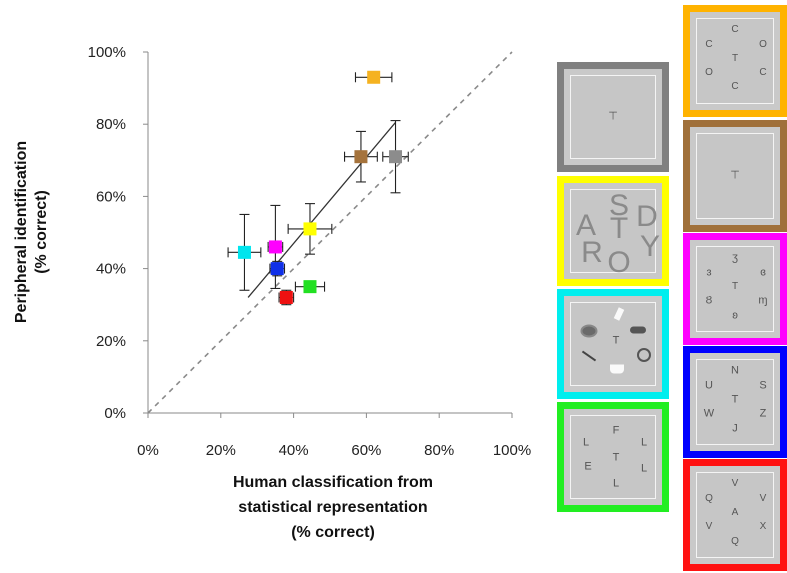 The width and height of the screenshot is (787, 573). I want to click on x-axis-title-line: Human classification from, so click(333, 482).